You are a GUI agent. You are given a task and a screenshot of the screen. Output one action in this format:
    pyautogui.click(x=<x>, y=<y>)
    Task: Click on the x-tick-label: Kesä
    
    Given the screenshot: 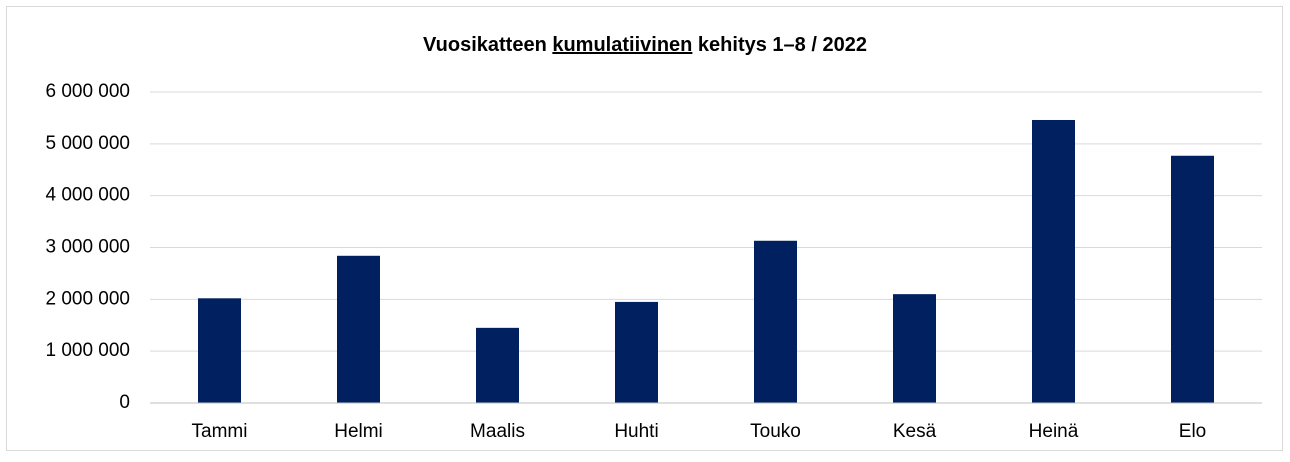 What is the action you would take?
    pyautogui.click(x=915, y=431)
    